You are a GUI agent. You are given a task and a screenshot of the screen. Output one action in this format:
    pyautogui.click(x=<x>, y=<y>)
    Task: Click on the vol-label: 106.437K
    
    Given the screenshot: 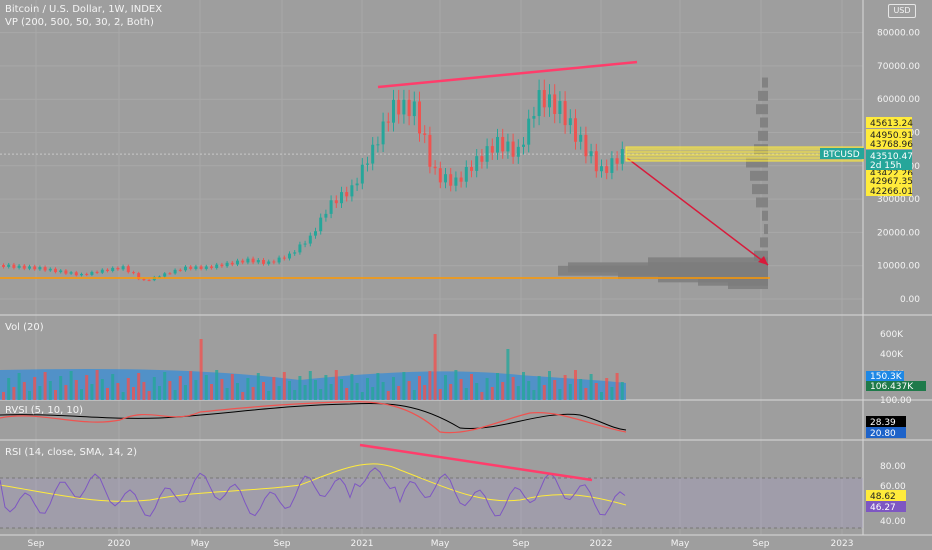 What is the action you would take?
    pyautogui.click(x=892, y=387)
    